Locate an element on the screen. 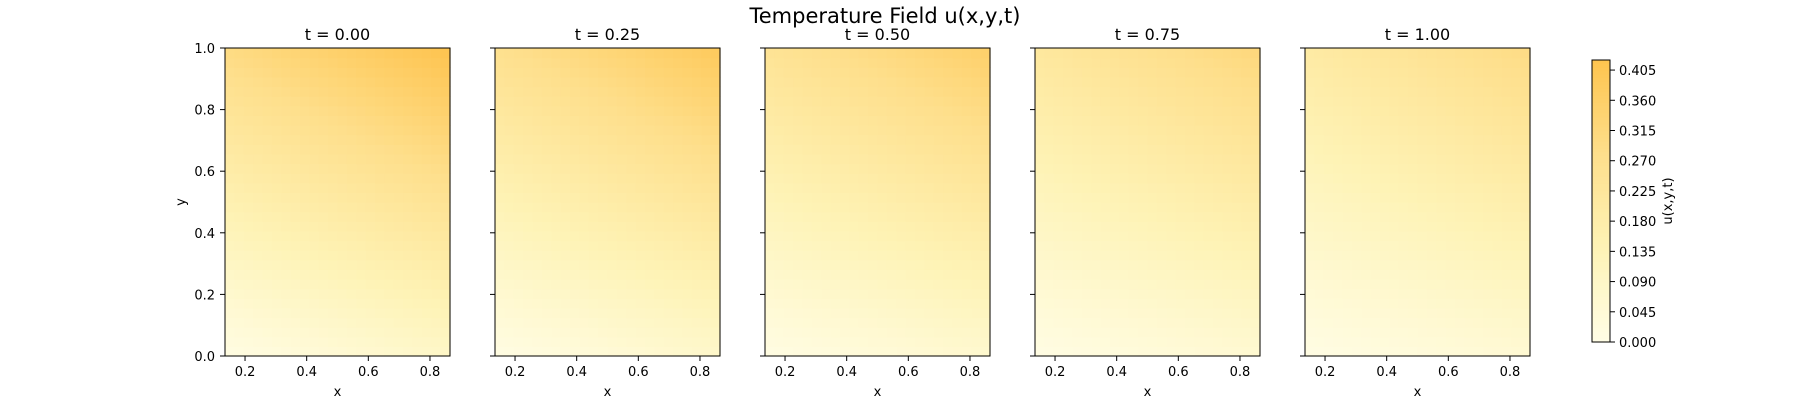  x-tick-label: 0.8 is located at coordinates (430, 372).